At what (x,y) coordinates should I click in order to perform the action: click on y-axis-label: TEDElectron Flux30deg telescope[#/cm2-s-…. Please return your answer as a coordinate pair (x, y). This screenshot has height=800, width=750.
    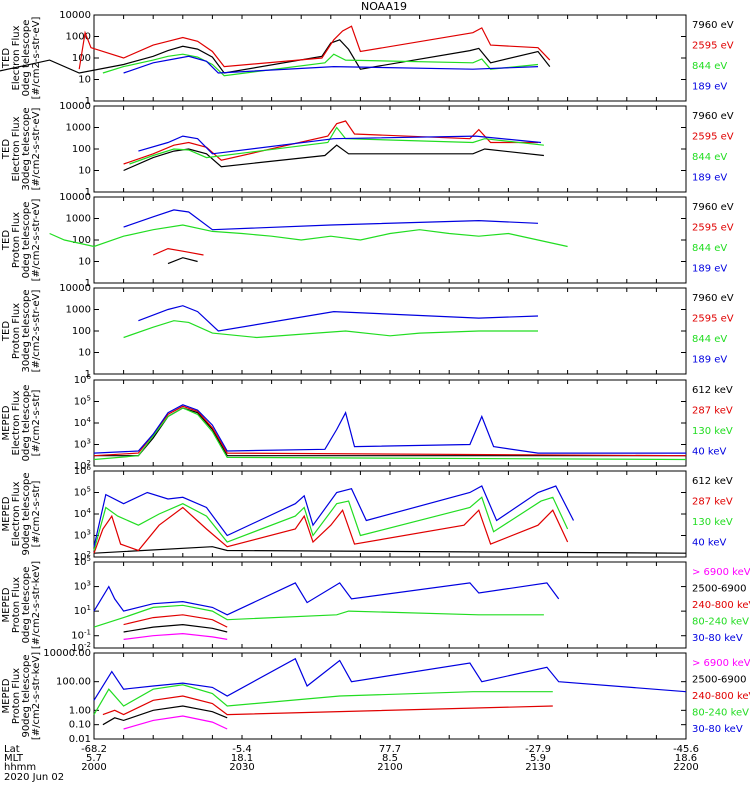
    Looking at the image, I should click on (21, 148).